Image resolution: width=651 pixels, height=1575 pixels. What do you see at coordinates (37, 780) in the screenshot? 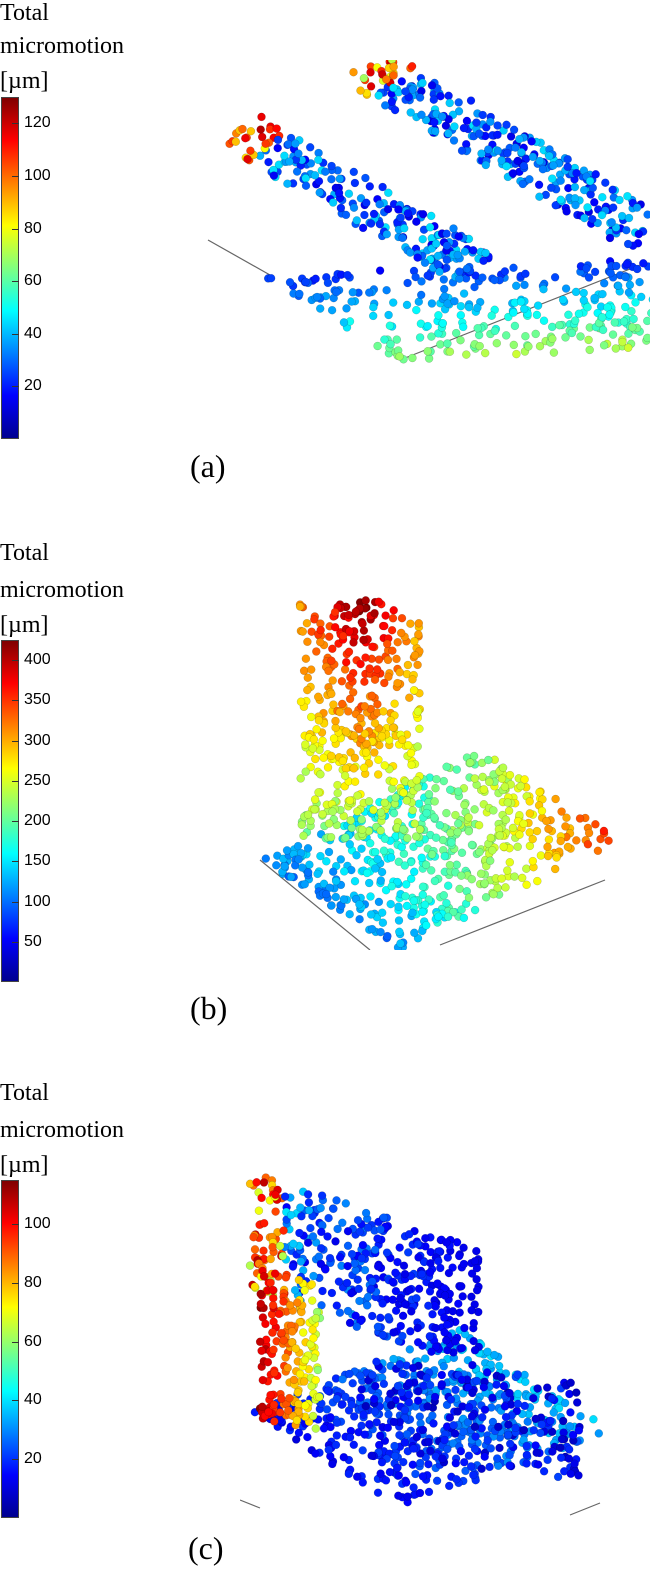
I see `colorbar-tick-label: 250` at bounding box center [37, 780].